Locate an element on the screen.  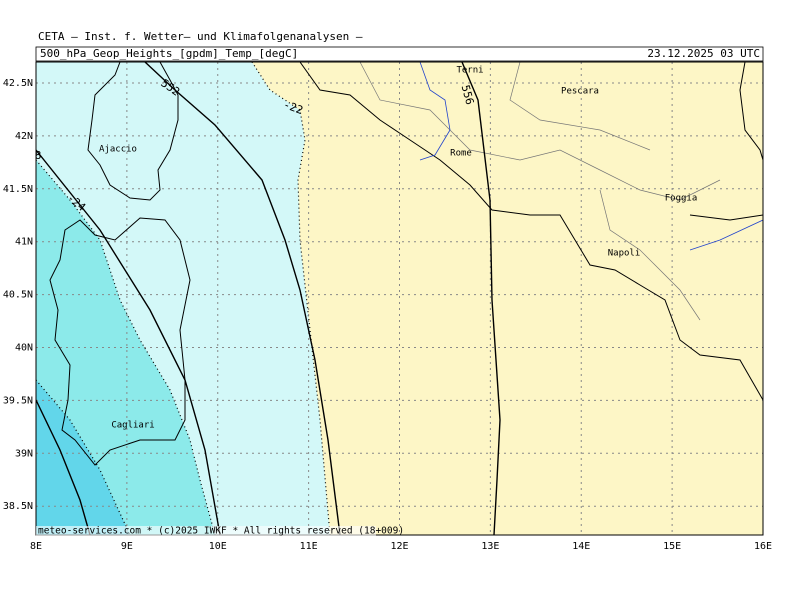
lat-label: 38.5N is located at coordinates (18, 506).